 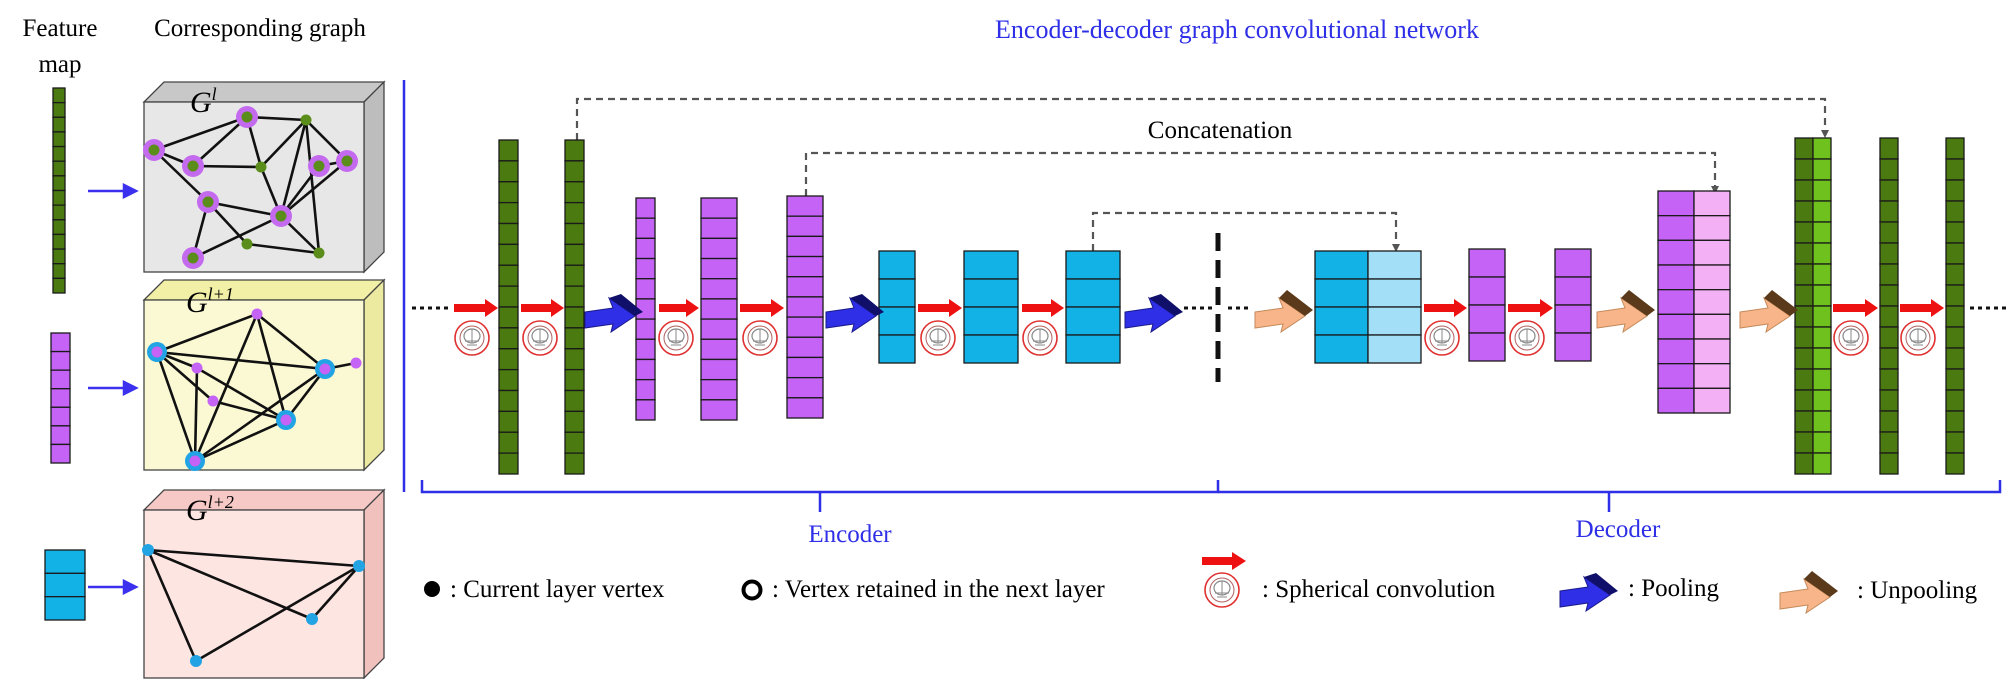 What do you see at coordinates (203, 101) in the screenshot?
I see `graph-title-gl: Gl` at bounding box center [203, 101].